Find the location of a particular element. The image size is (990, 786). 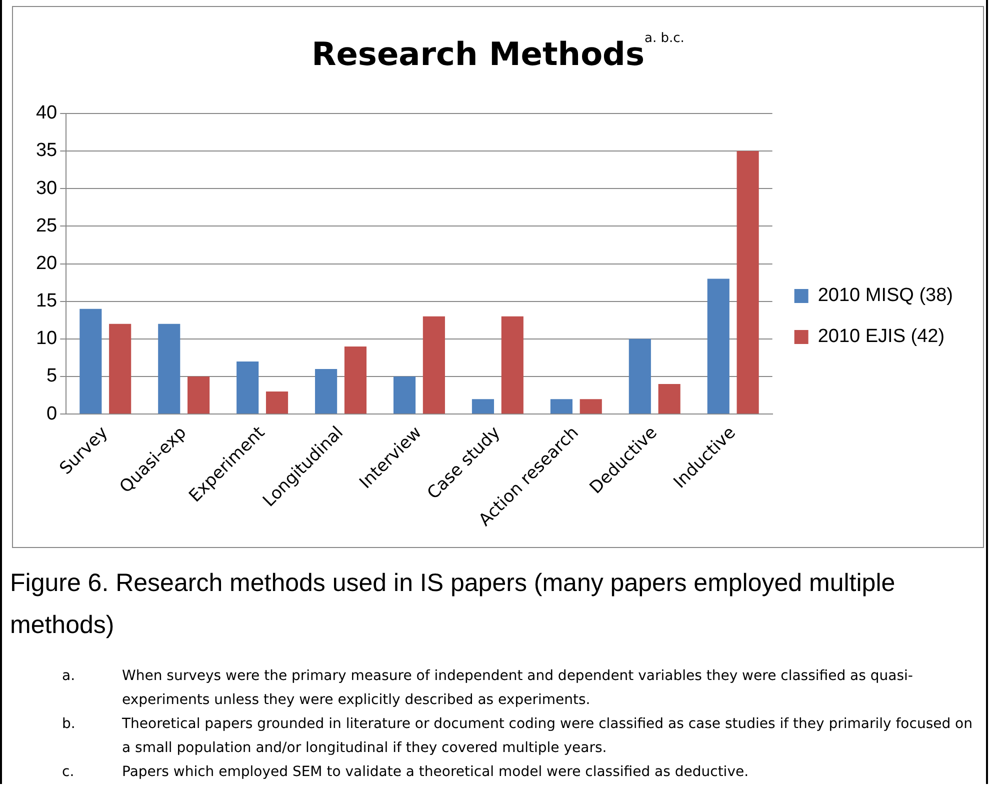

y-tick-label: 30 is located at coordinates (47, 188).